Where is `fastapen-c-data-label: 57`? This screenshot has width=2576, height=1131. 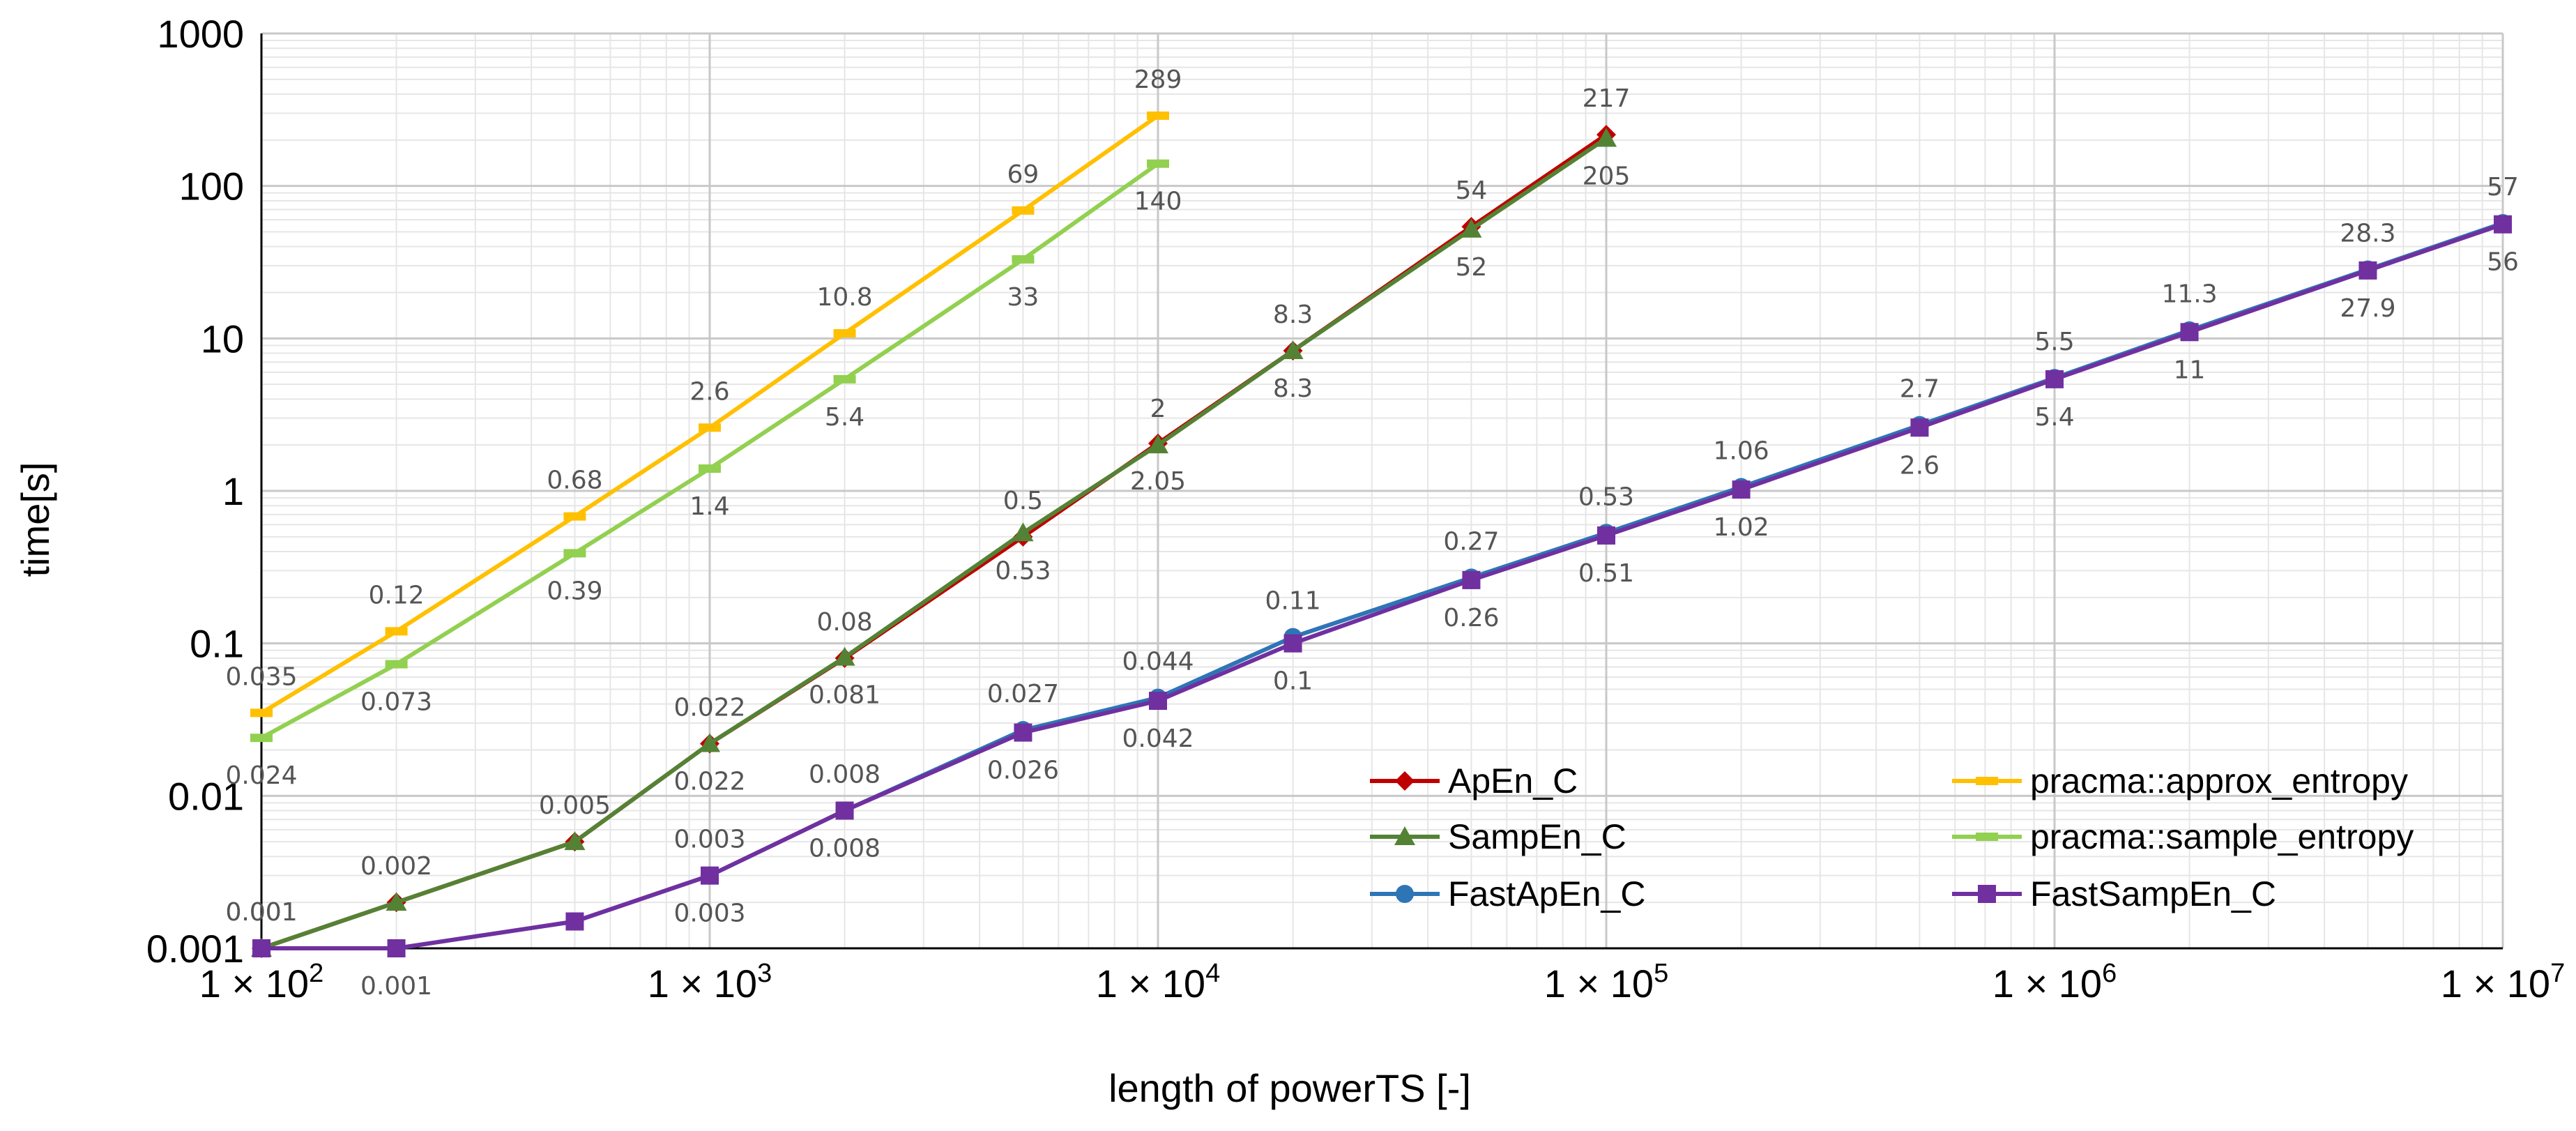 fastapen-c-data-label: 57 is located at coordinates (2503, 187).